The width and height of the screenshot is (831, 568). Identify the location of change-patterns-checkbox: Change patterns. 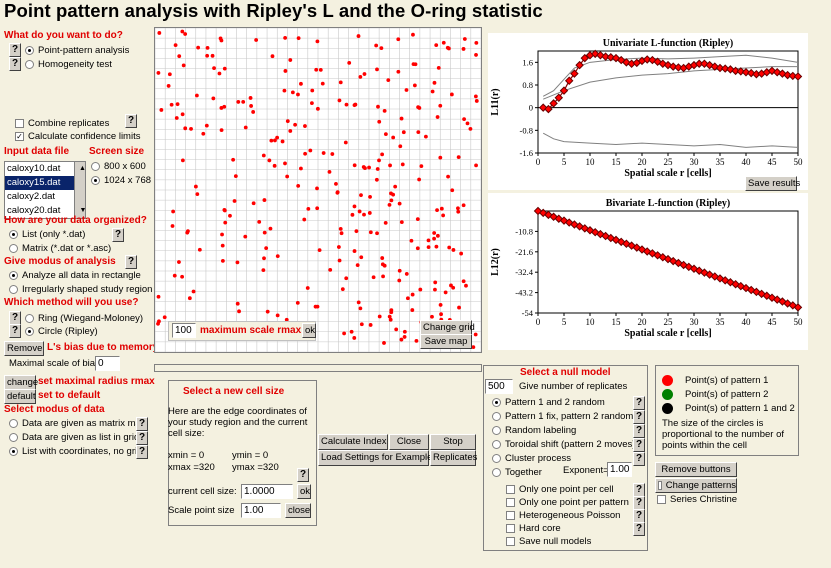
(696, 485).